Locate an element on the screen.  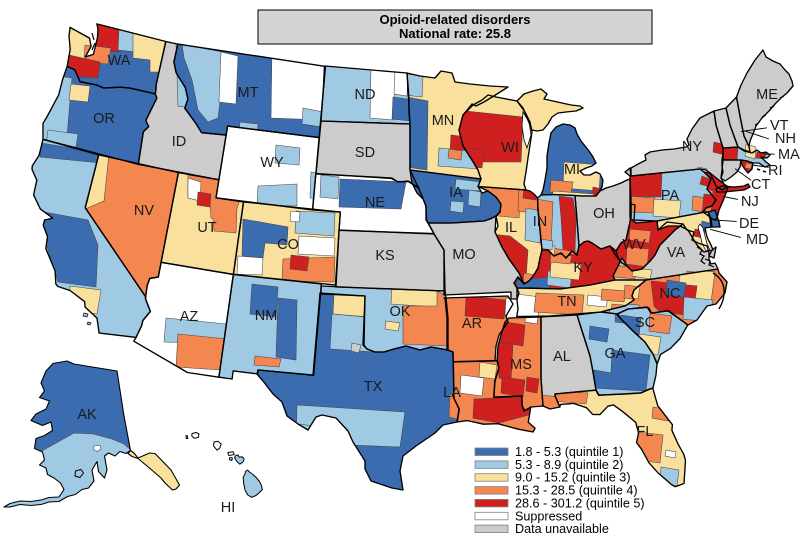
svg-text: Opioid-related disorders is located at coordinates (455, 19).